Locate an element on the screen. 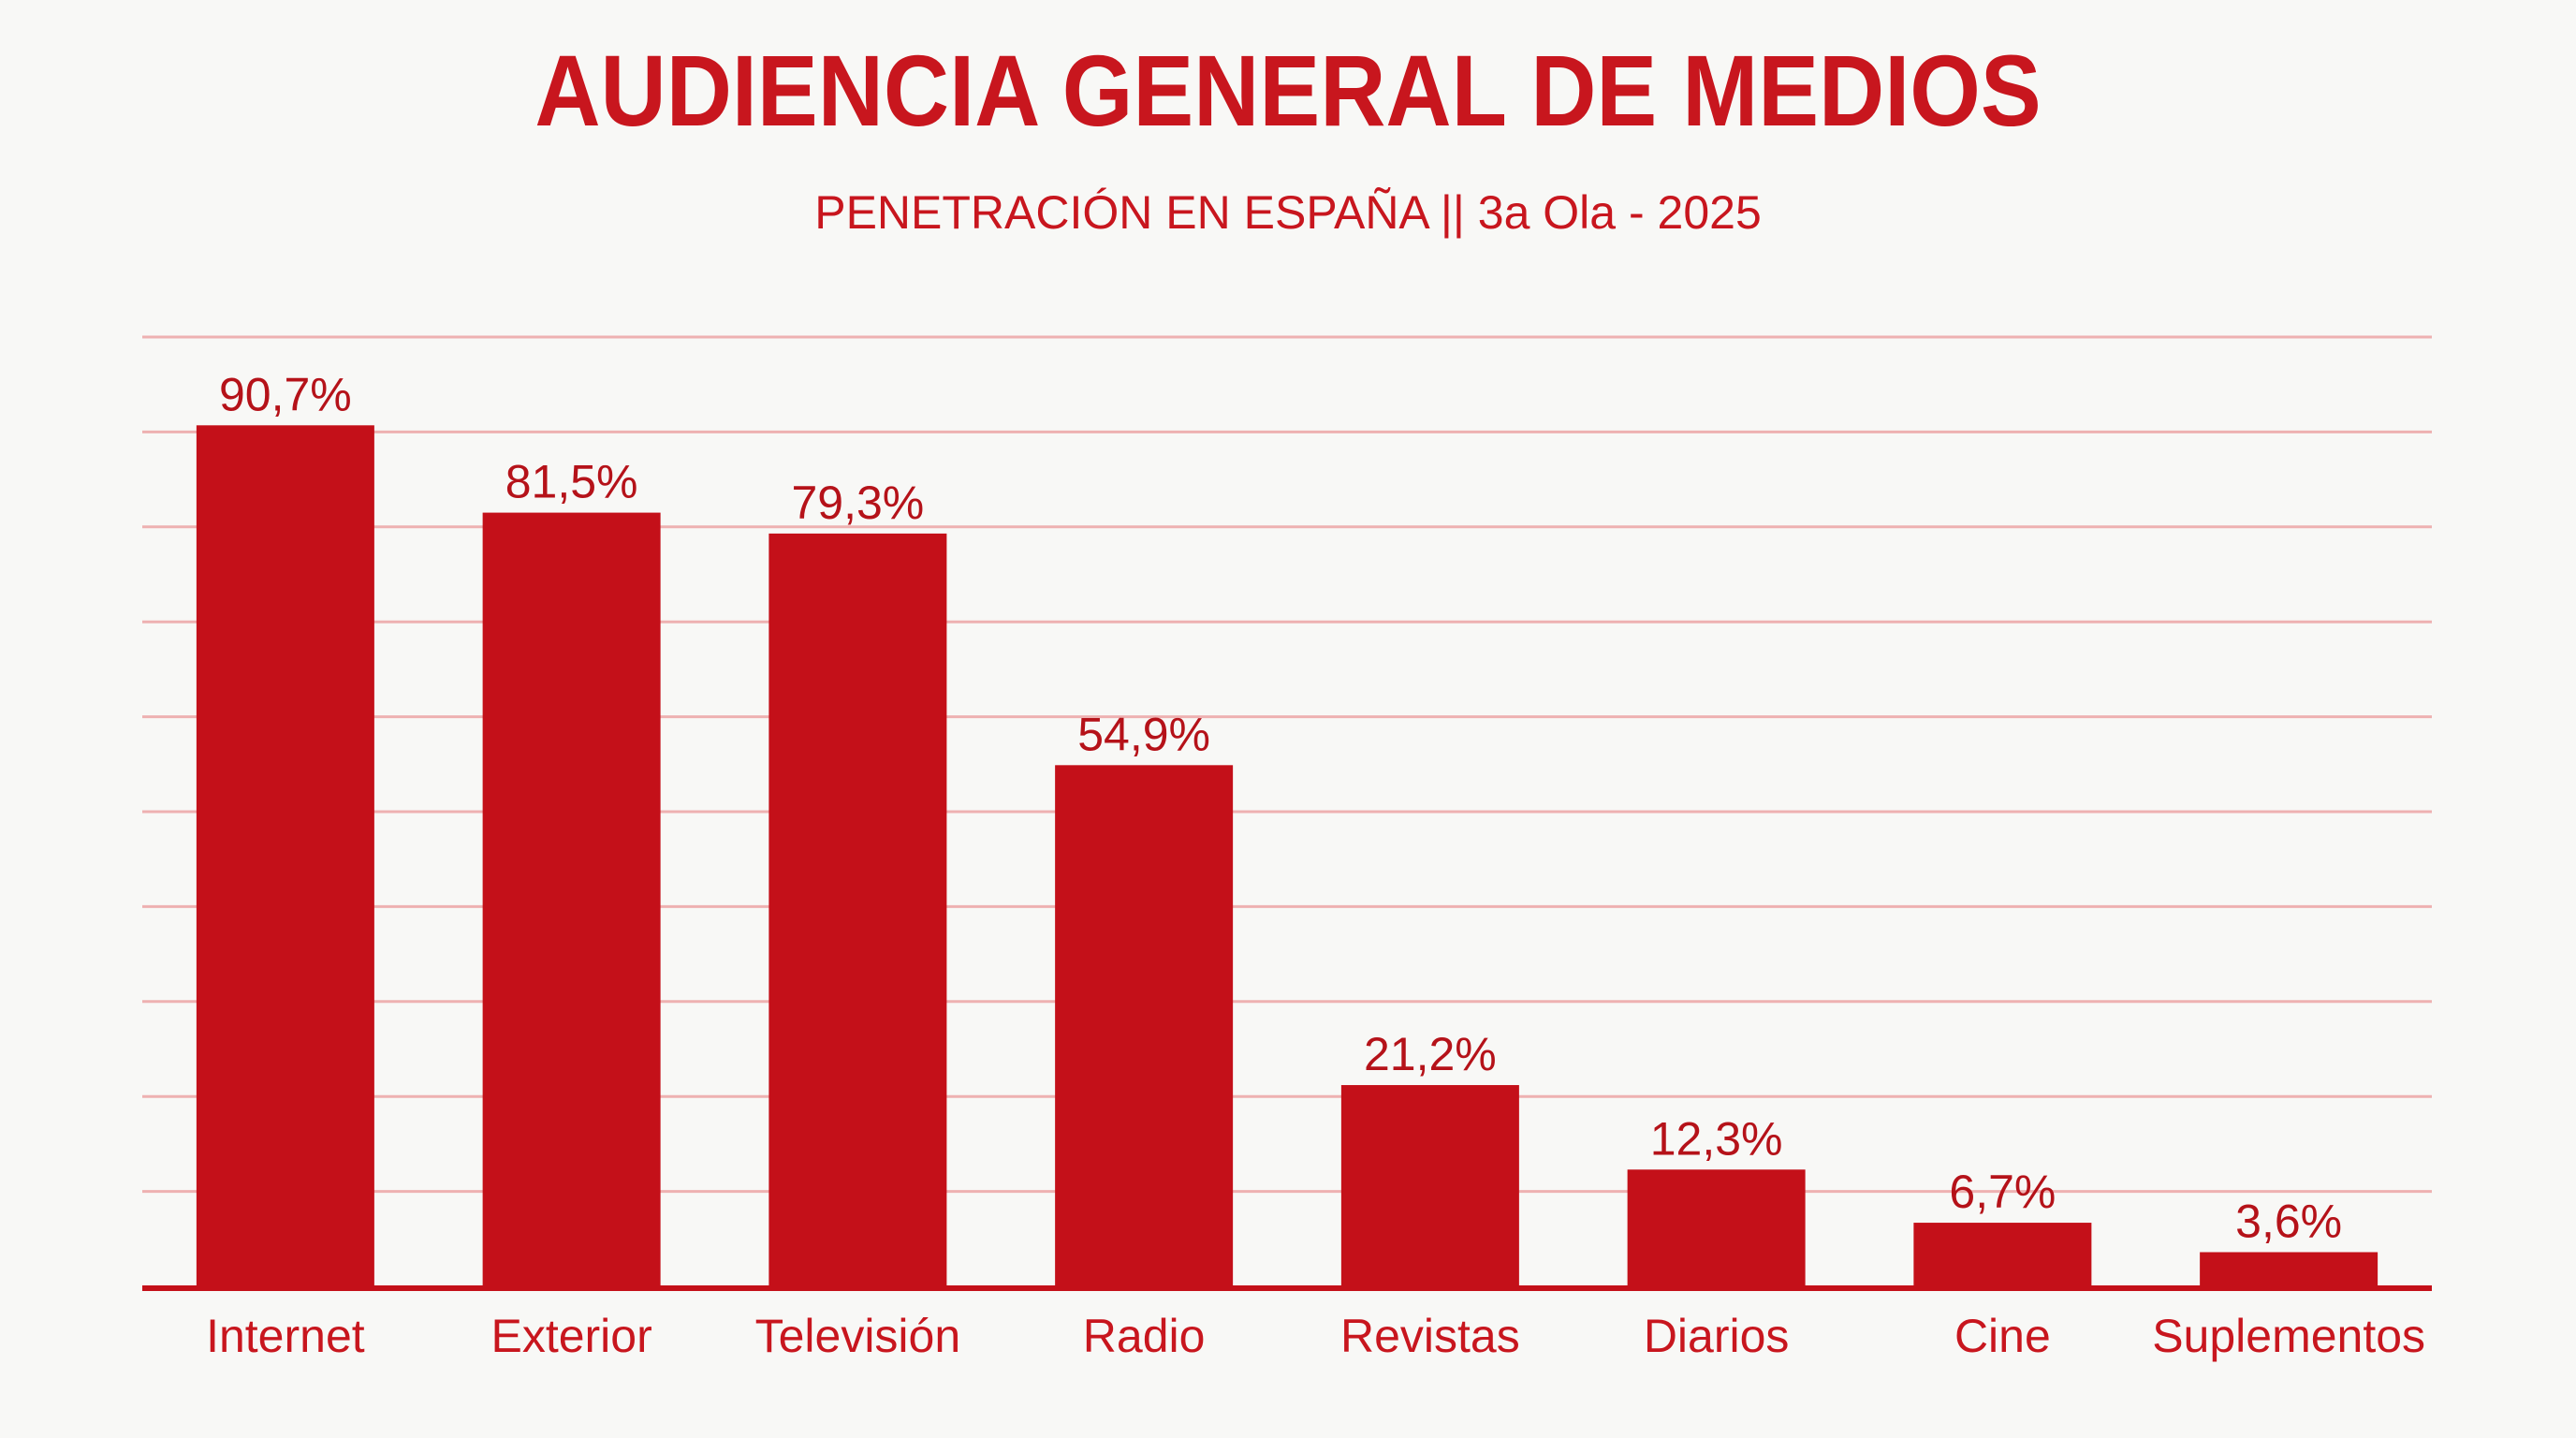  data-label: 81,5% is located at coordinates (571, 482).